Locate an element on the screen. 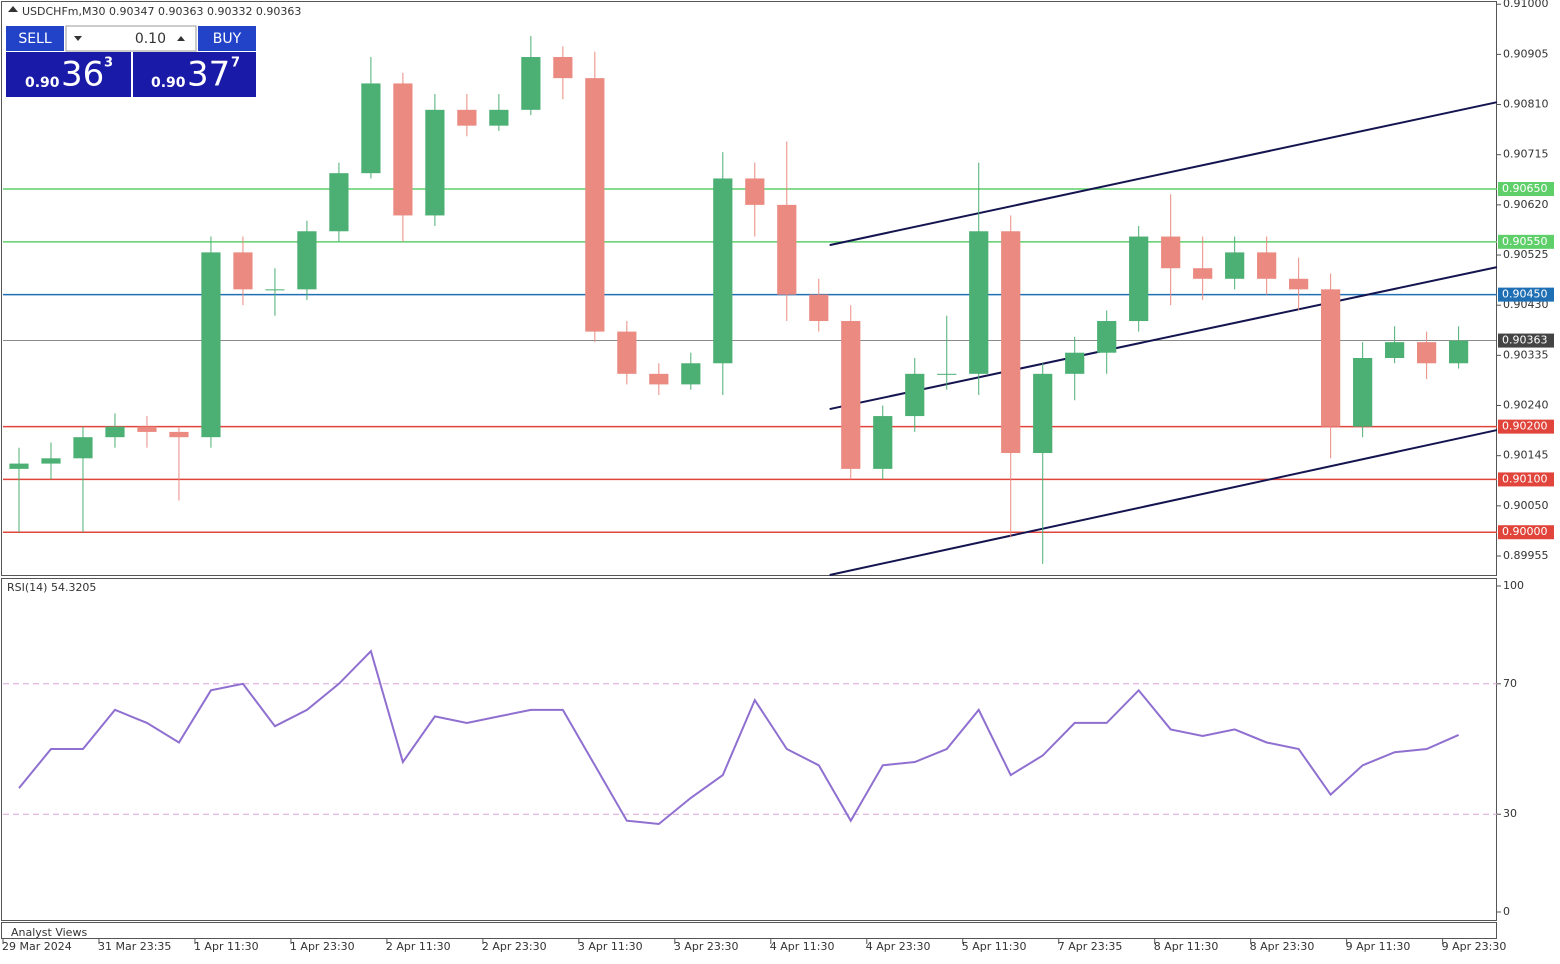 Image resolution: width=1560 pixels, height=964 pixels. buy-label: BUY is located at coordinates (227, 39).